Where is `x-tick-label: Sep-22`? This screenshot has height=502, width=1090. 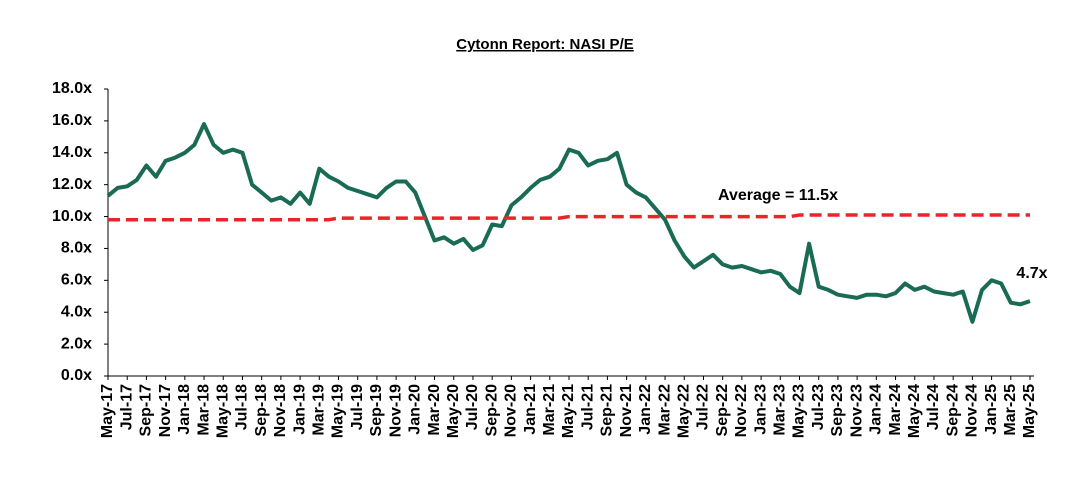
x-tick-label: Sep-22 is located at coordinates (722, 410).